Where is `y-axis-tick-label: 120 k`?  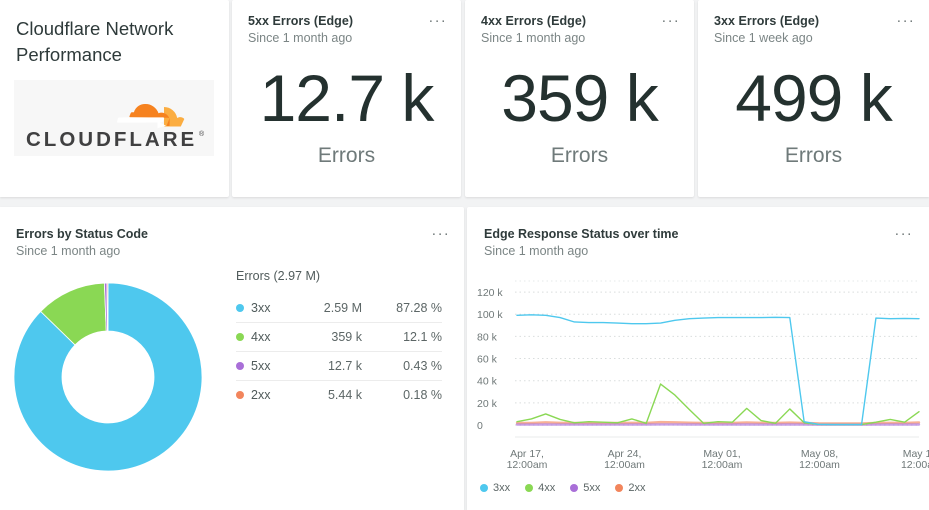 y-axis-tick-label: 120 k is located at coordinates (490, 293).